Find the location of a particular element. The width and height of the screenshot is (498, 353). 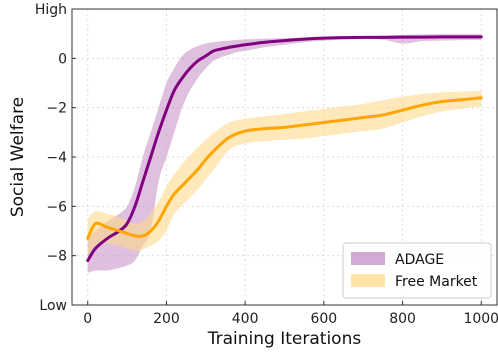

y-tick-label: −2 is located at coordinates (56, 109).